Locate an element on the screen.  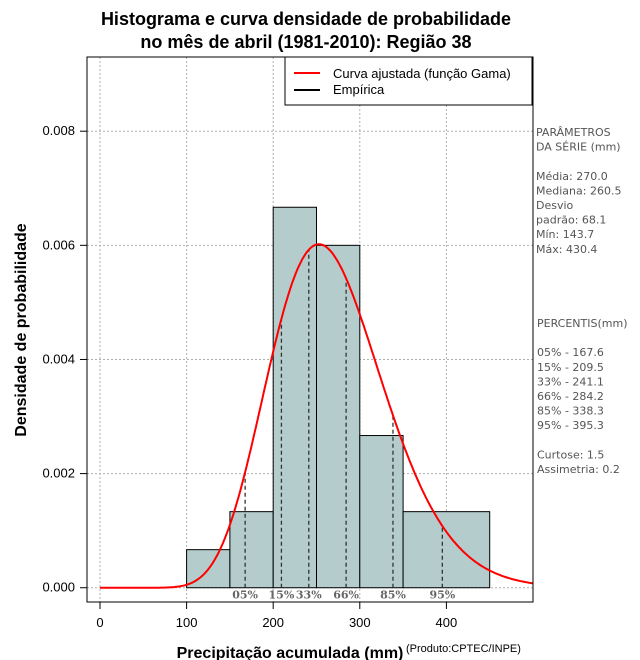
y-tick-label-2: 0.004 is located at coordinates (58, 358).